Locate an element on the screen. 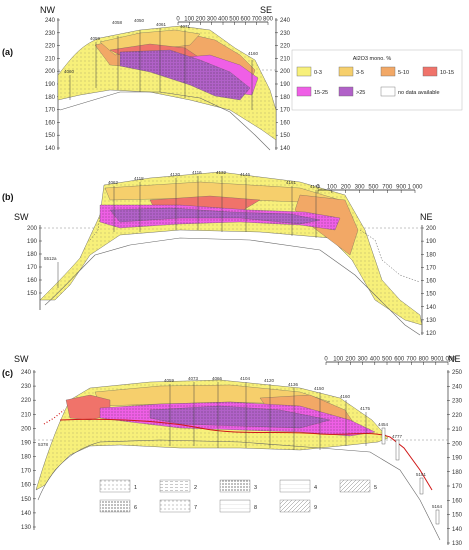 The width and height of the screenshot is (469, 550). scale-bar: 0 100 200 300 400 500 600 700 800 is located at coordinates (225, 21).